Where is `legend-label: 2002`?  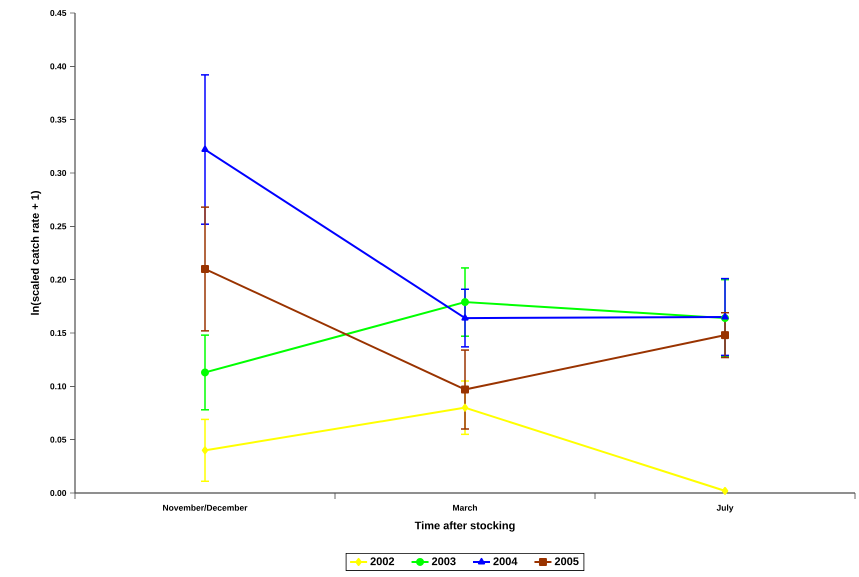
legend-label: 2002 is located at coordinates (382, 561).